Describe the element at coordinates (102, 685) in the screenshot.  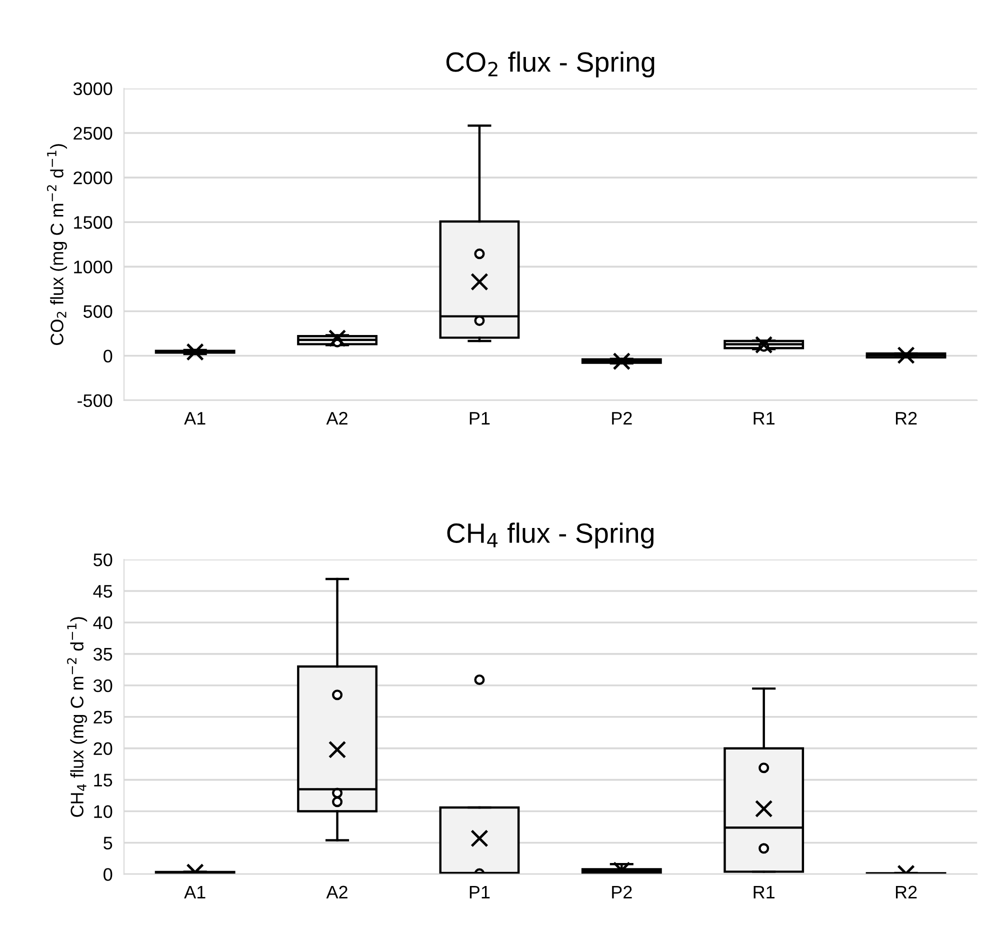
I see `y-tick-label: 30` at that location.